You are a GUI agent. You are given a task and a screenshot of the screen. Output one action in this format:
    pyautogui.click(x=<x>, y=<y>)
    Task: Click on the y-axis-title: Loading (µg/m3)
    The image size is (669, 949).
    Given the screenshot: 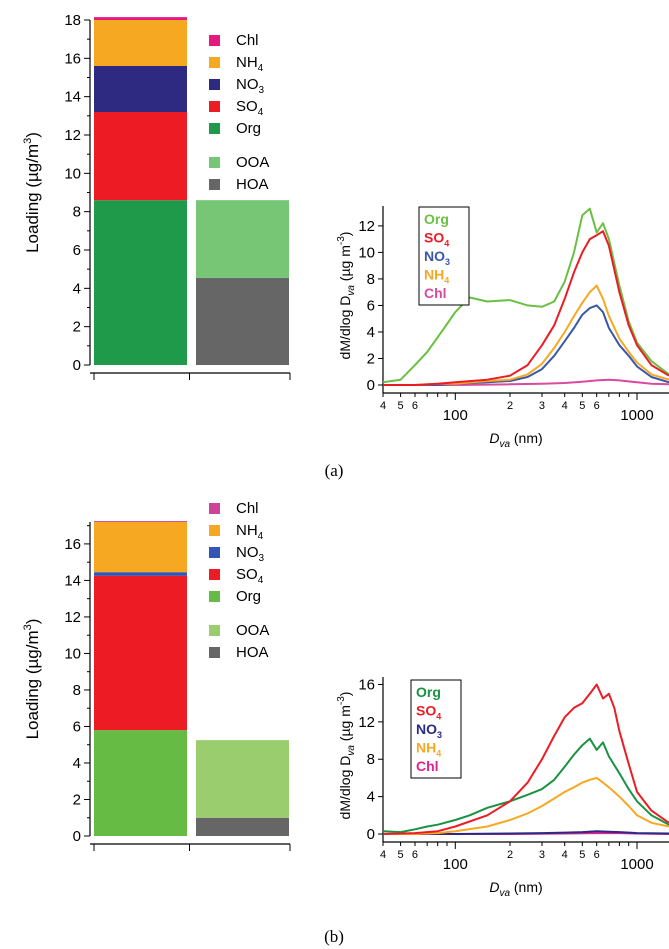 What is the action you would take?
    pyautogui.click(x=32, y=192)
    